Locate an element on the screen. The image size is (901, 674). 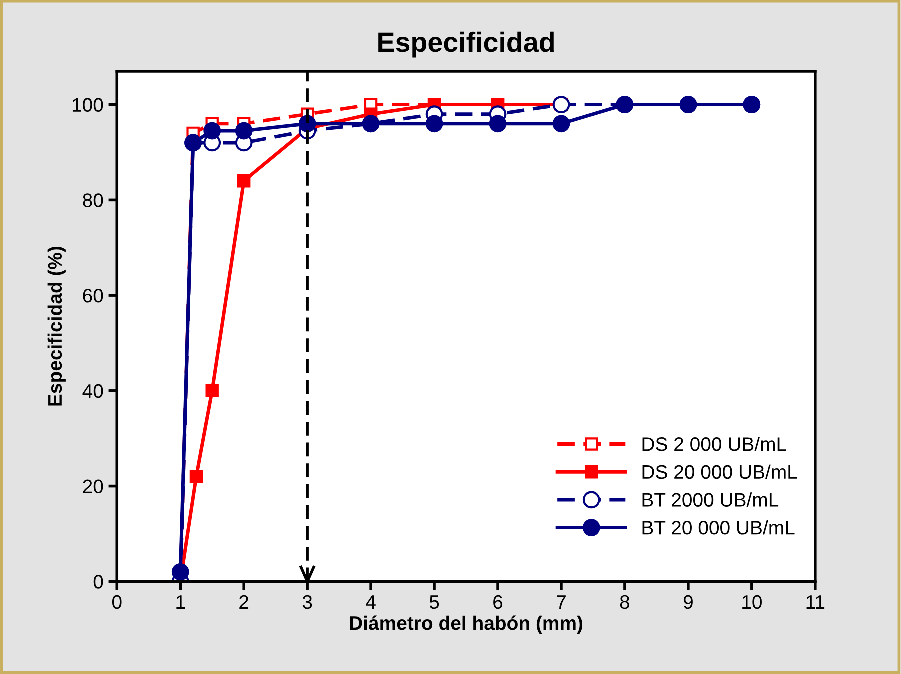
x-tick-label: 5 is located at coordinates (435, 603).